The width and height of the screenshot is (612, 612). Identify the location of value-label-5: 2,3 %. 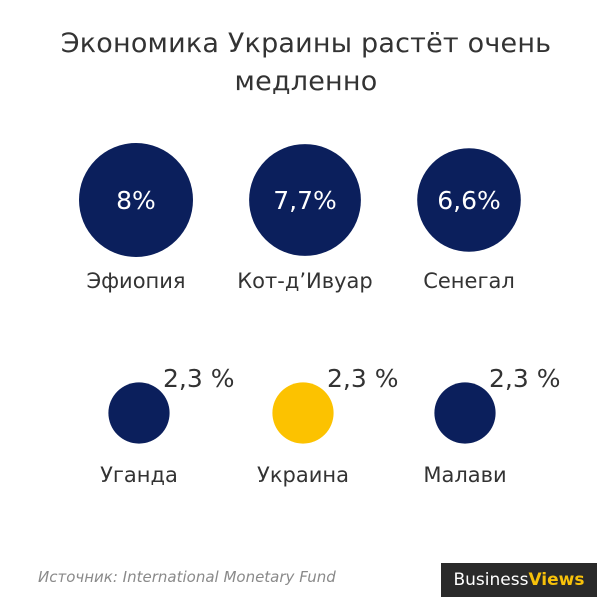
(524, 378).